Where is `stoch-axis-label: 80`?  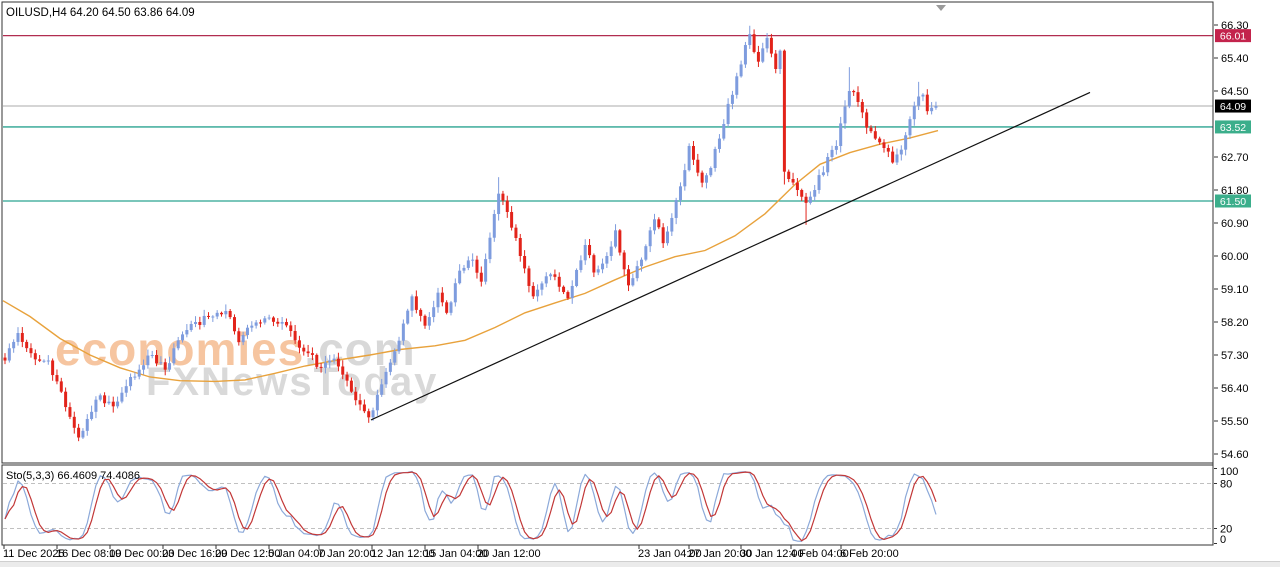 stoch-axis-label: 80 is located at coordinates (1226, 485).